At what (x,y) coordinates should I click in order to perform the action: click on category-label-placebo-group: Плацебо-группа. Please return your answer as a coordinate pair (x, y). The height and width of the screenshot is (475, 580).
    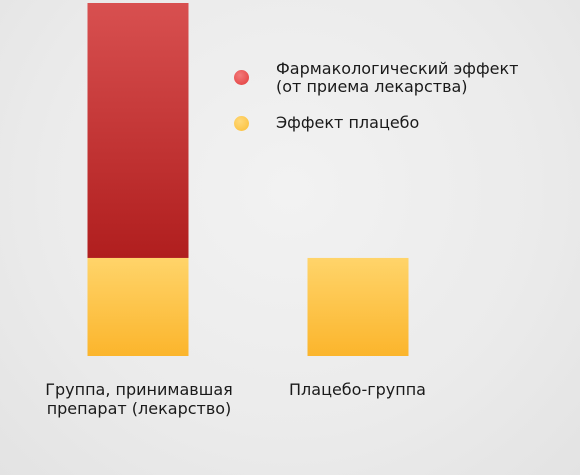
    Looking at the image, I should click on (357, 389).